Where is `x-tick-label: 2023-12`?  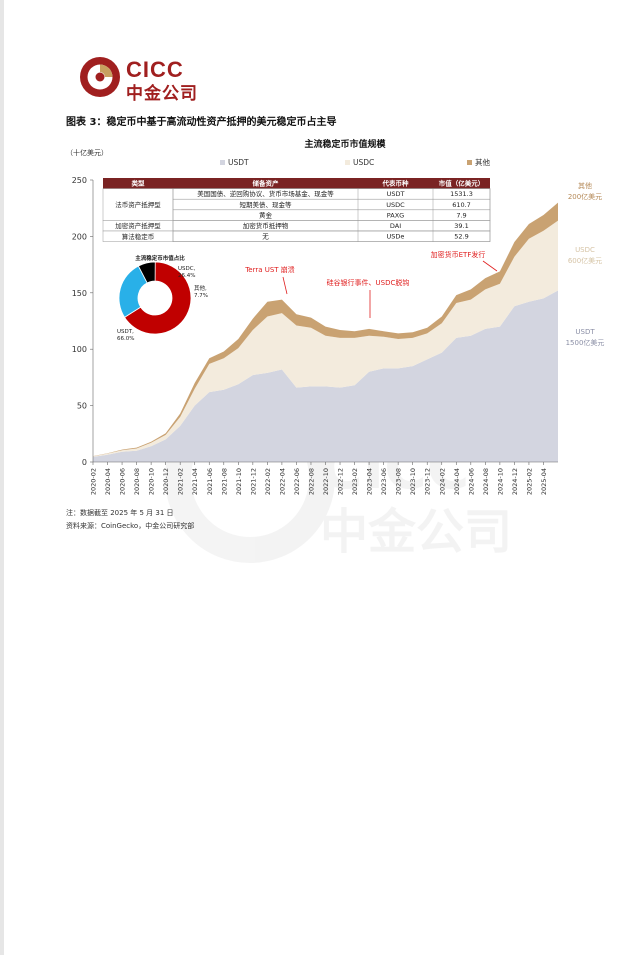
x-tick-label: 2023-12 is located at coordinates (428, 481).